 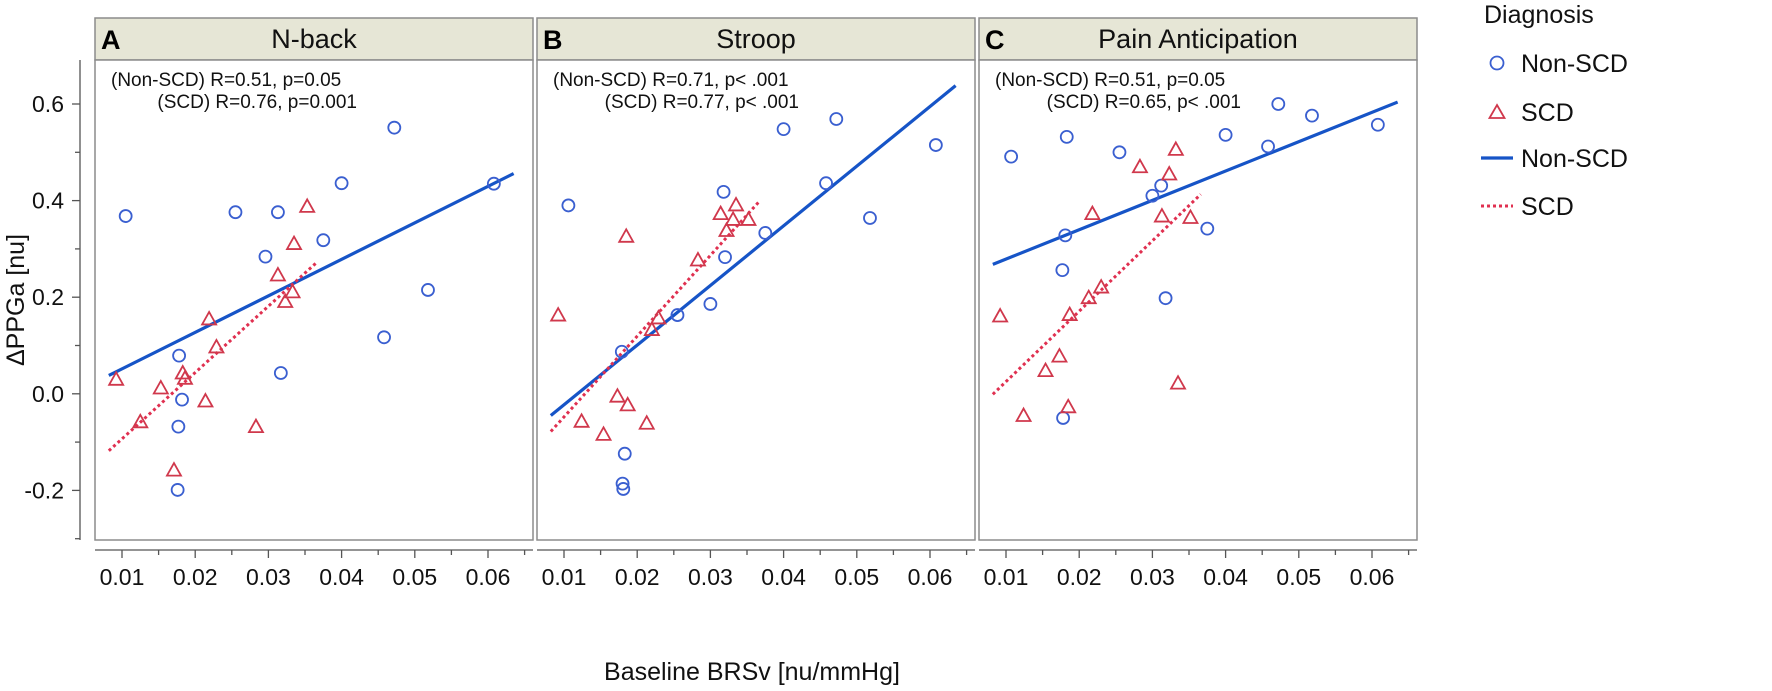 What do you see at coordinates (702, 102) in the screenshot?
I see `annotation-scd: (SCD) R=0.77, p< .001` at bounding box center [702, 102].